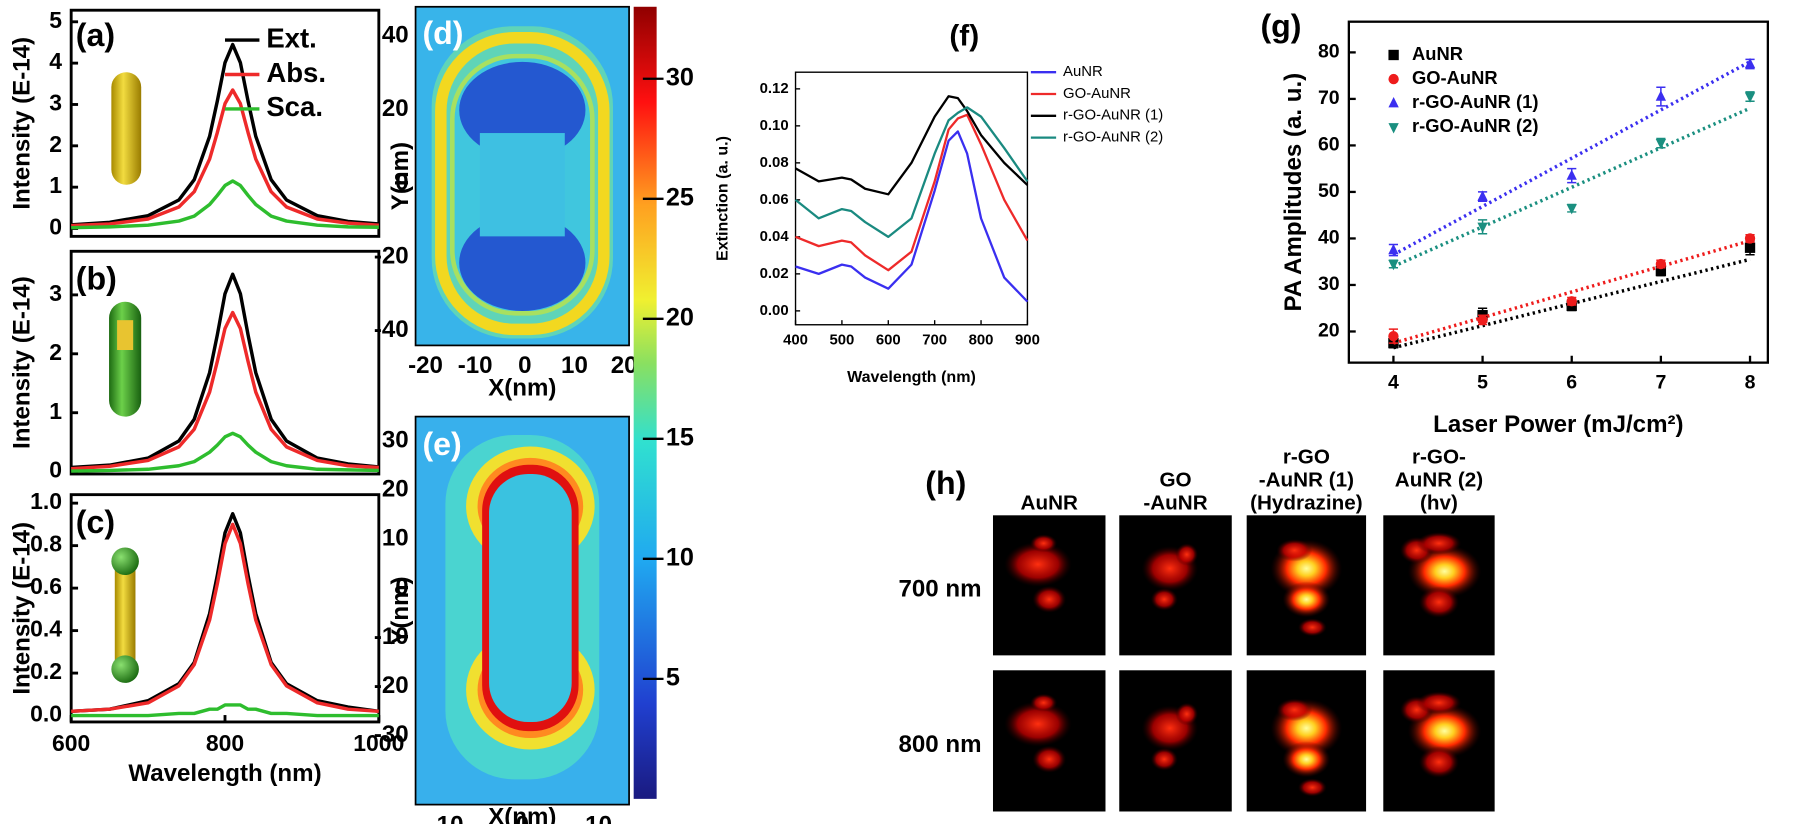  I want to click on y-tick-label: -40, so click(391, 329).